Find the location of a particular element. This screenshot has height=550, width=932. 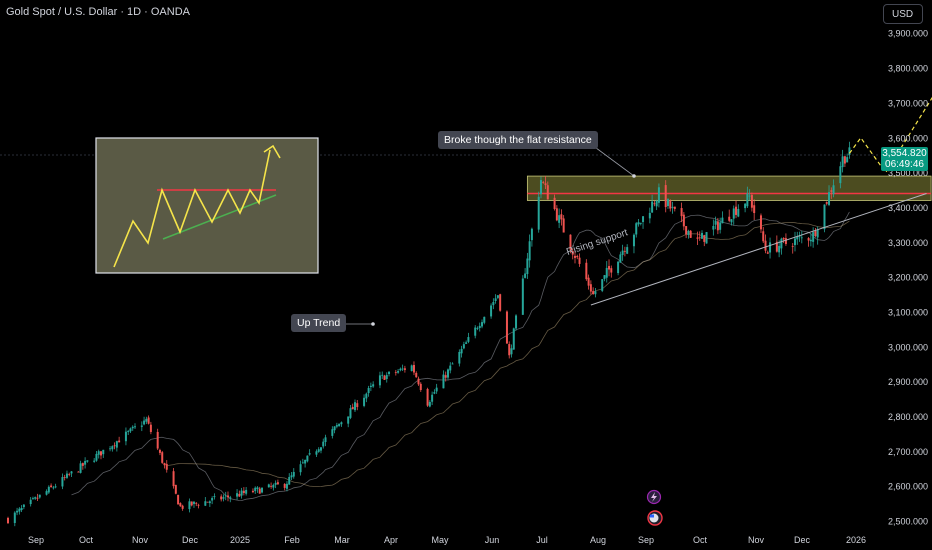

inset-arrowhead is located at coordinates (272, 151).